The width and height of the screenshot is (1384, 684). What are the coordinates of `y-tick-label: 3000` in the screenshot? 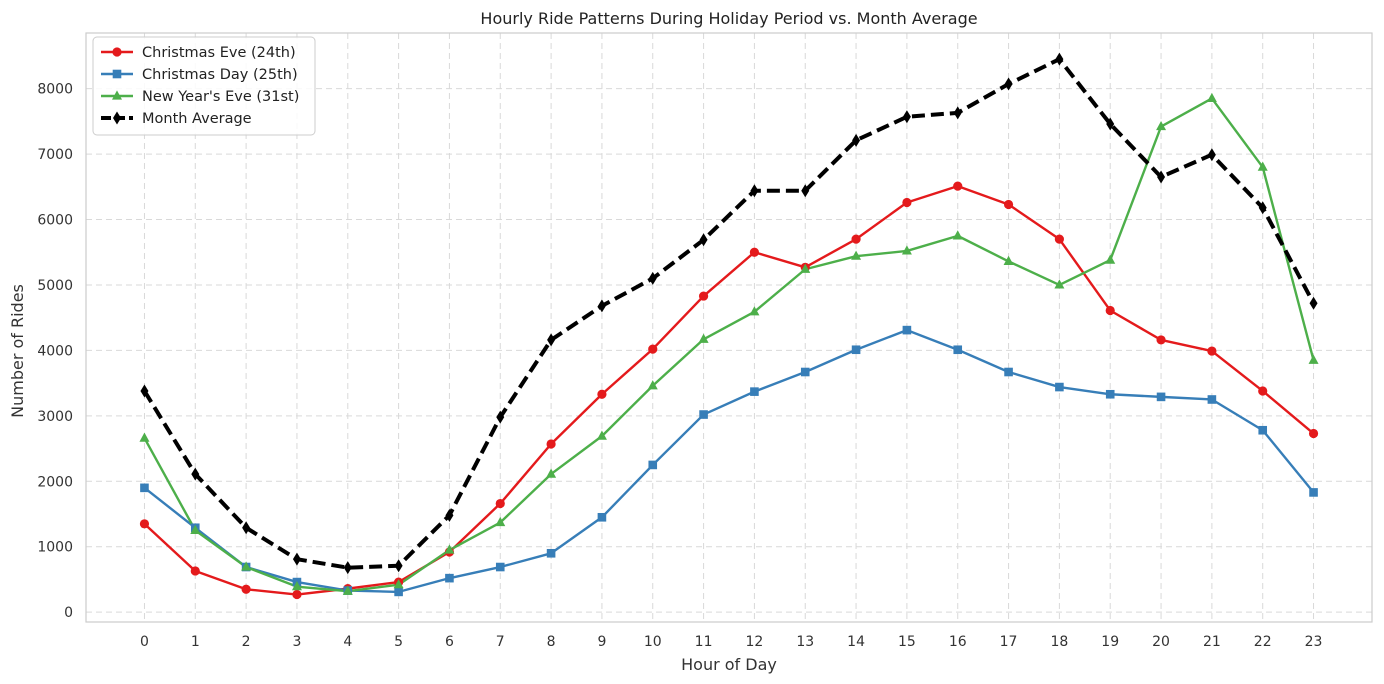 It's located at (55, 417).